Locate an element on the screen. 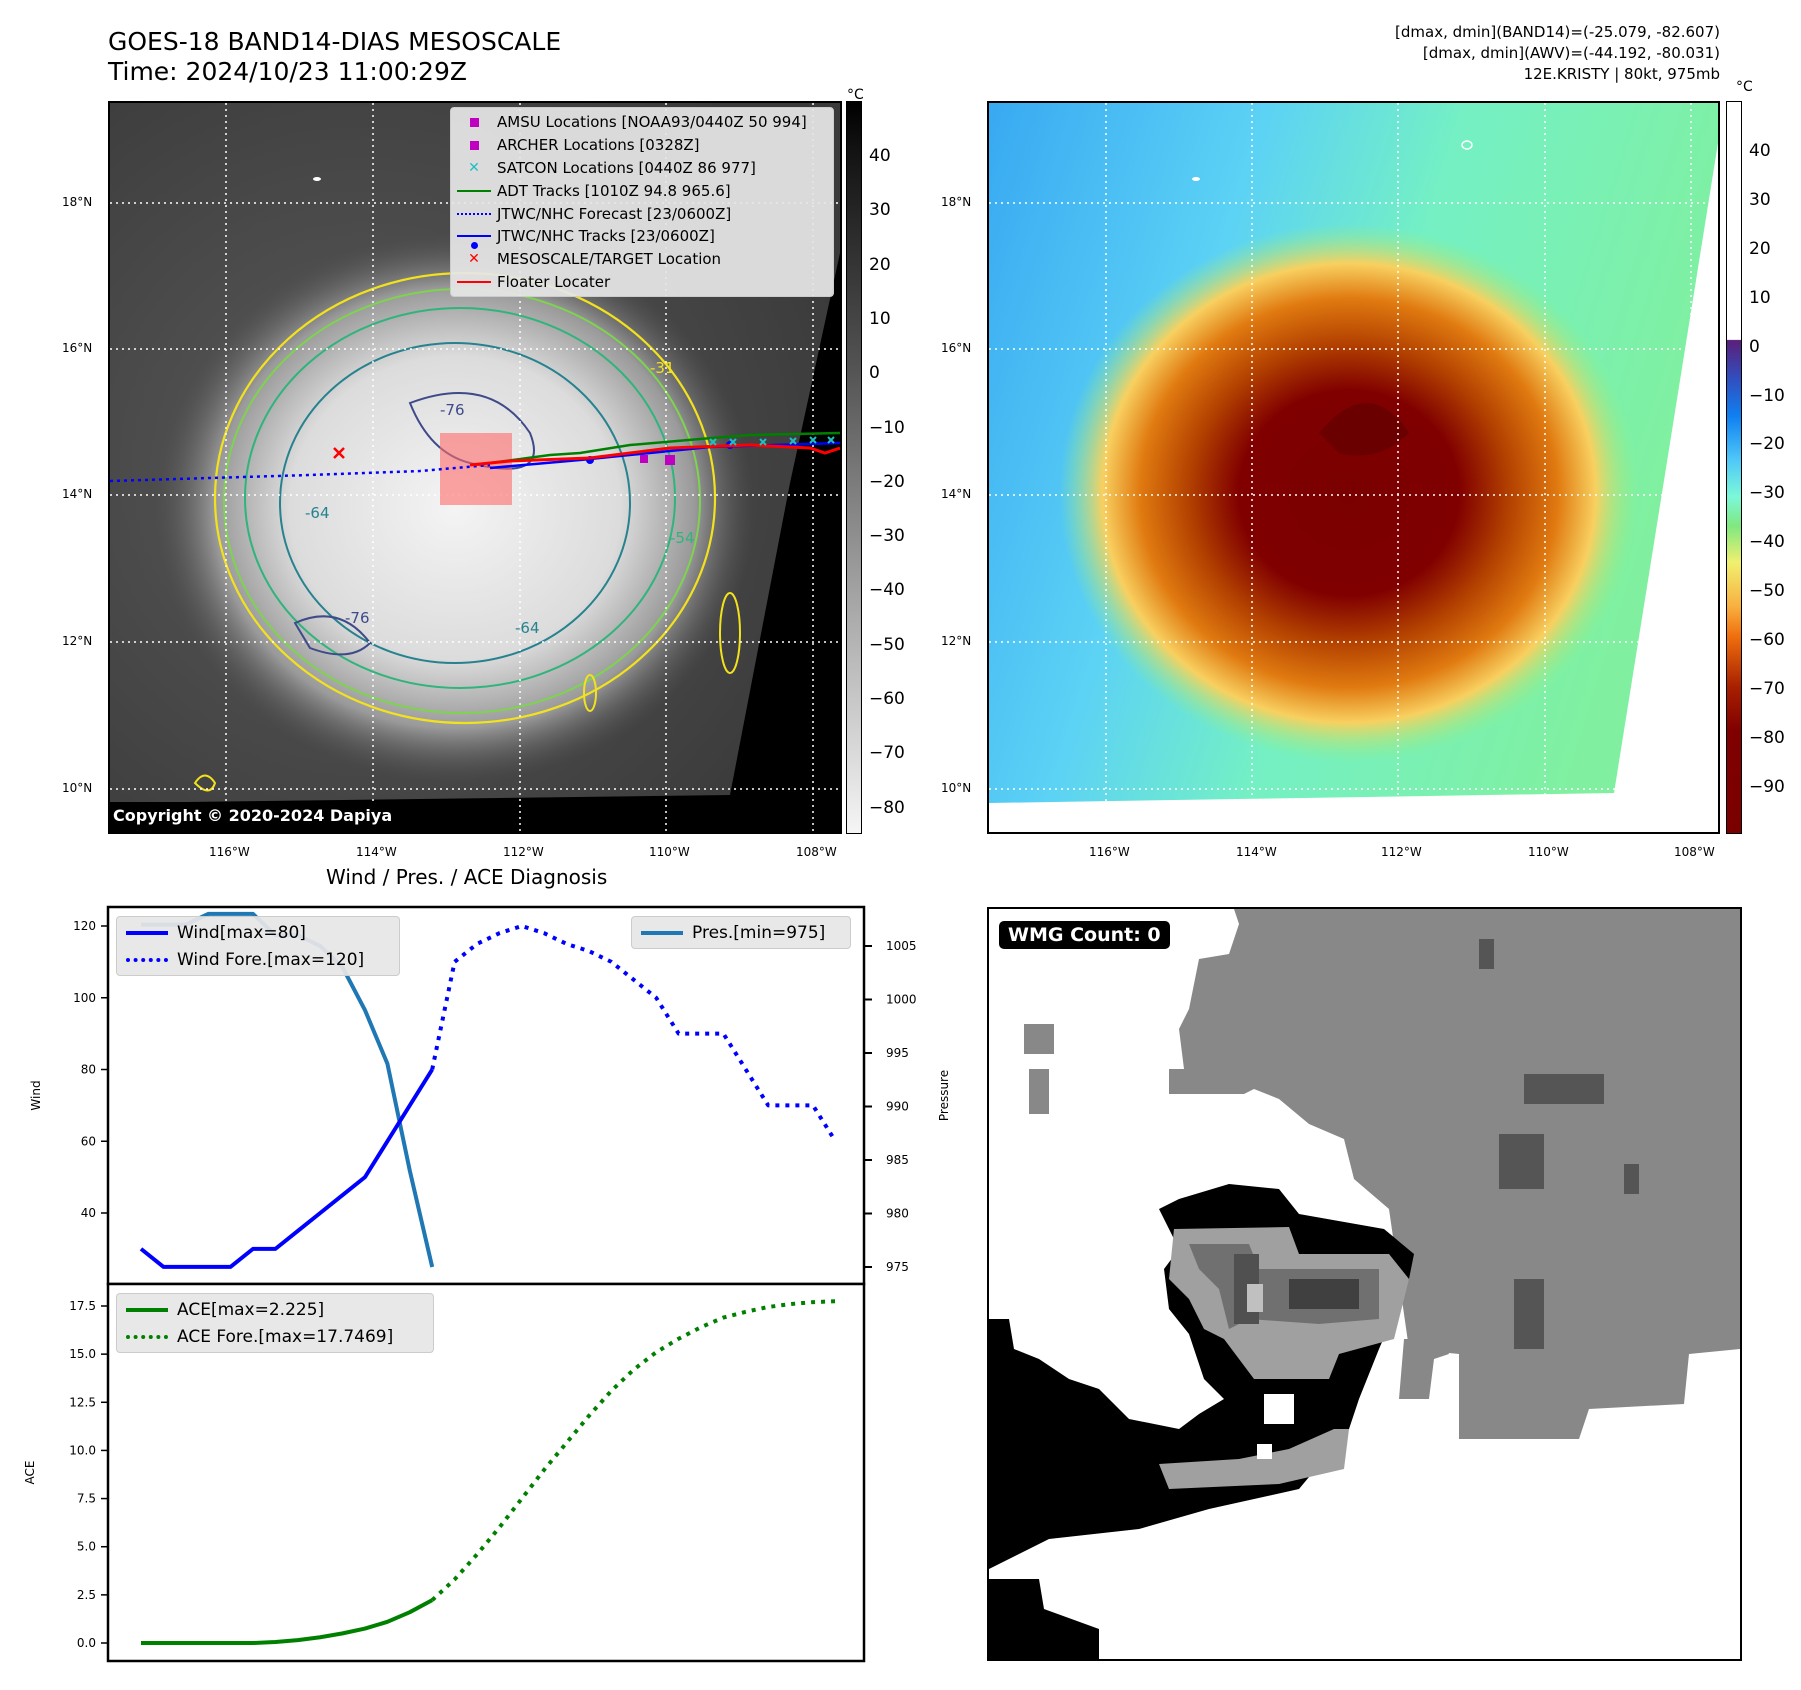 The width and height of the screenshot is (1801, 1690). y-tick-label: 5.0 is located at coordinates (86, 1547).